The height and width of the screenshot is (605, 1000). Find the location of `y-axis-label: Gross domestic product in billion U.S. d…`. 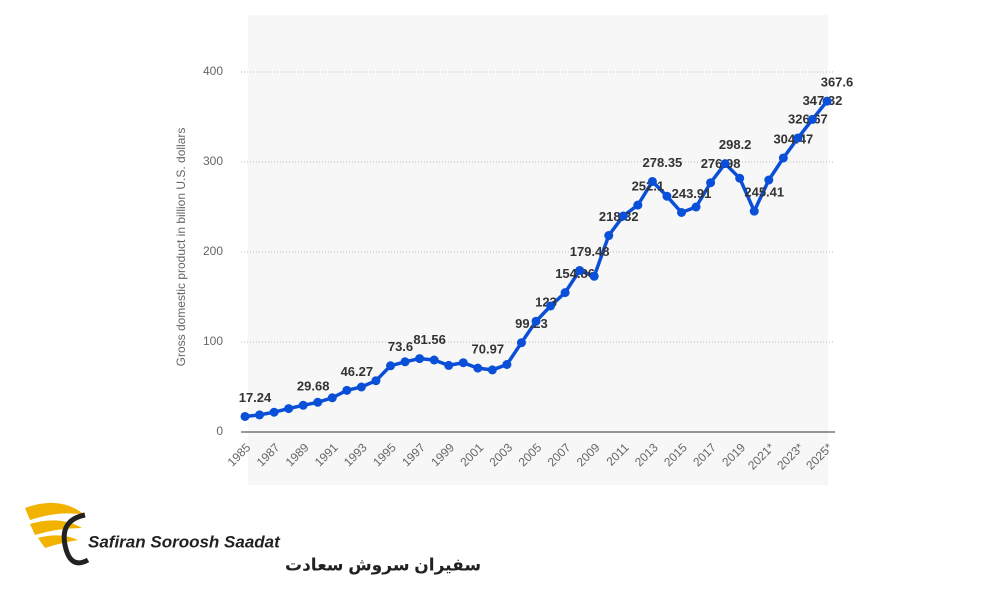

y-axis-label: Gross domestic product in billion U.S. d… is located at coordinates (181, 247).